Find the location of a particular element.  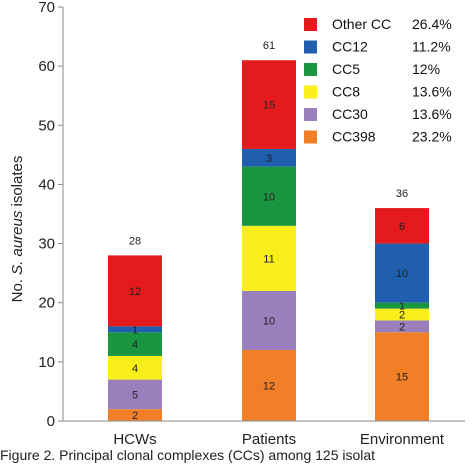

bar-segment-cc5-hcws is located at coordinates (135, 344).